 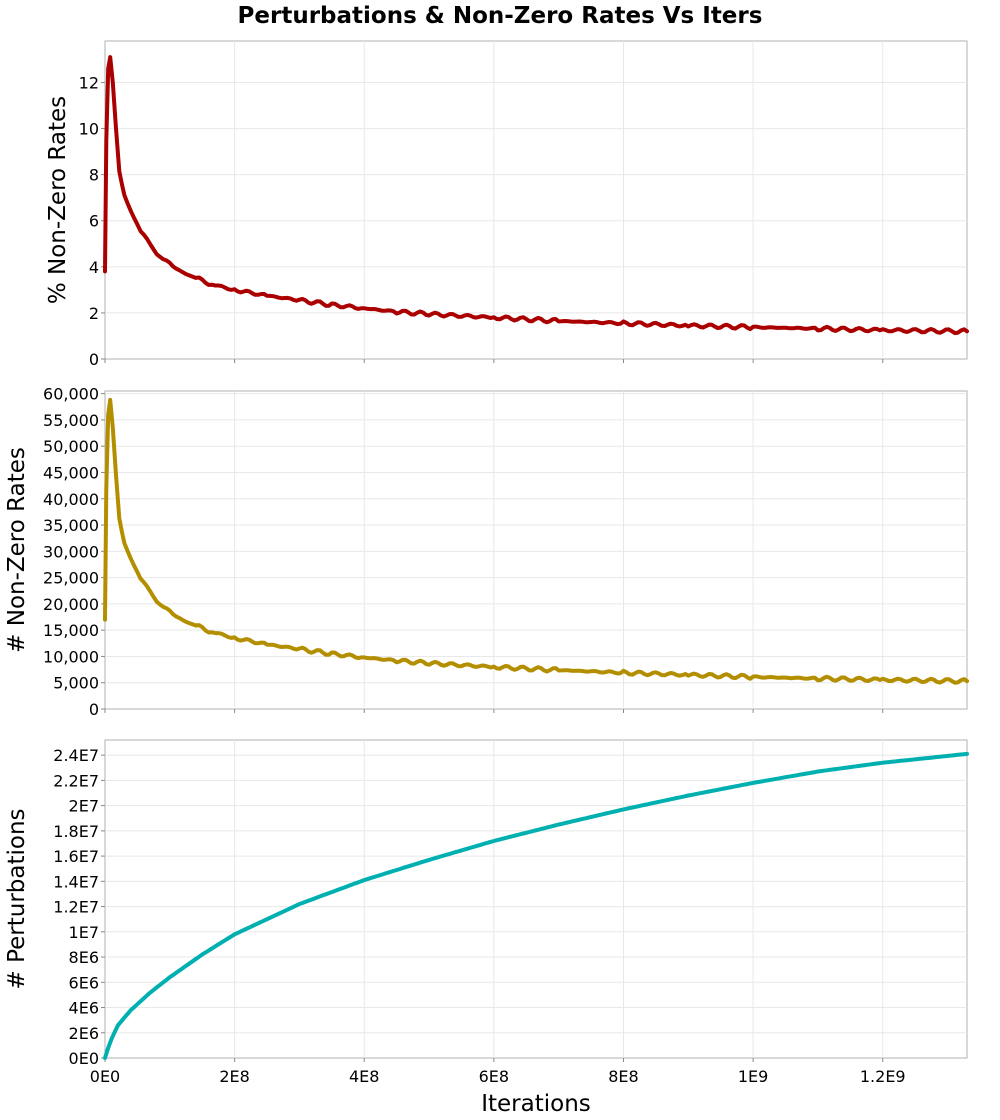 What do you see at coordinates (76, 831) in the screenshot?
I see `y-tick-label: 1.8E7` at bounding box center [76, 831].